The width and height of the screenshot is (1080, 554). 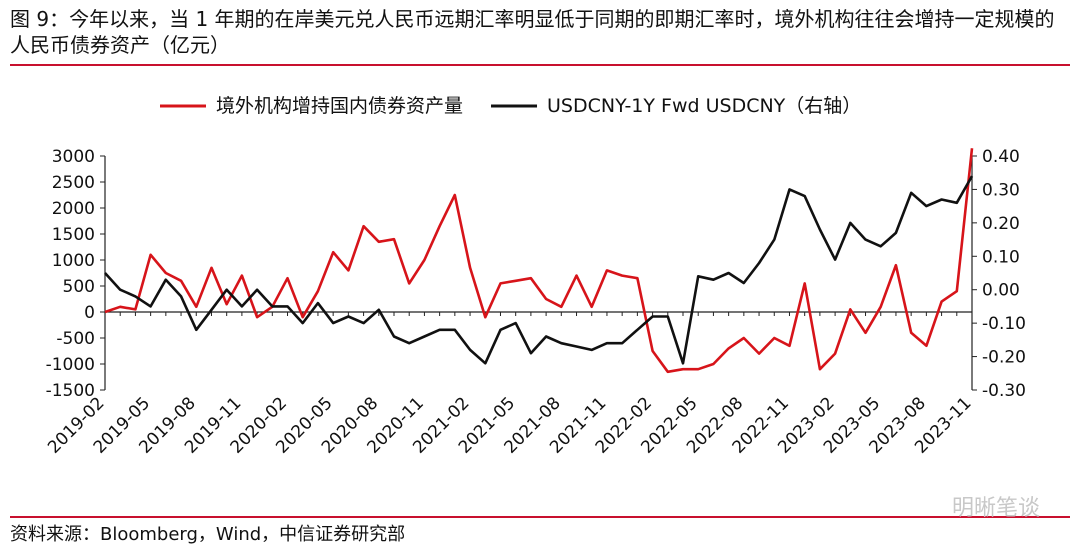 What do you see at coordinates (73, 157) in the screenshot?
I see `left-axis-tick-label: 3000` at bounding box center [73, 157].